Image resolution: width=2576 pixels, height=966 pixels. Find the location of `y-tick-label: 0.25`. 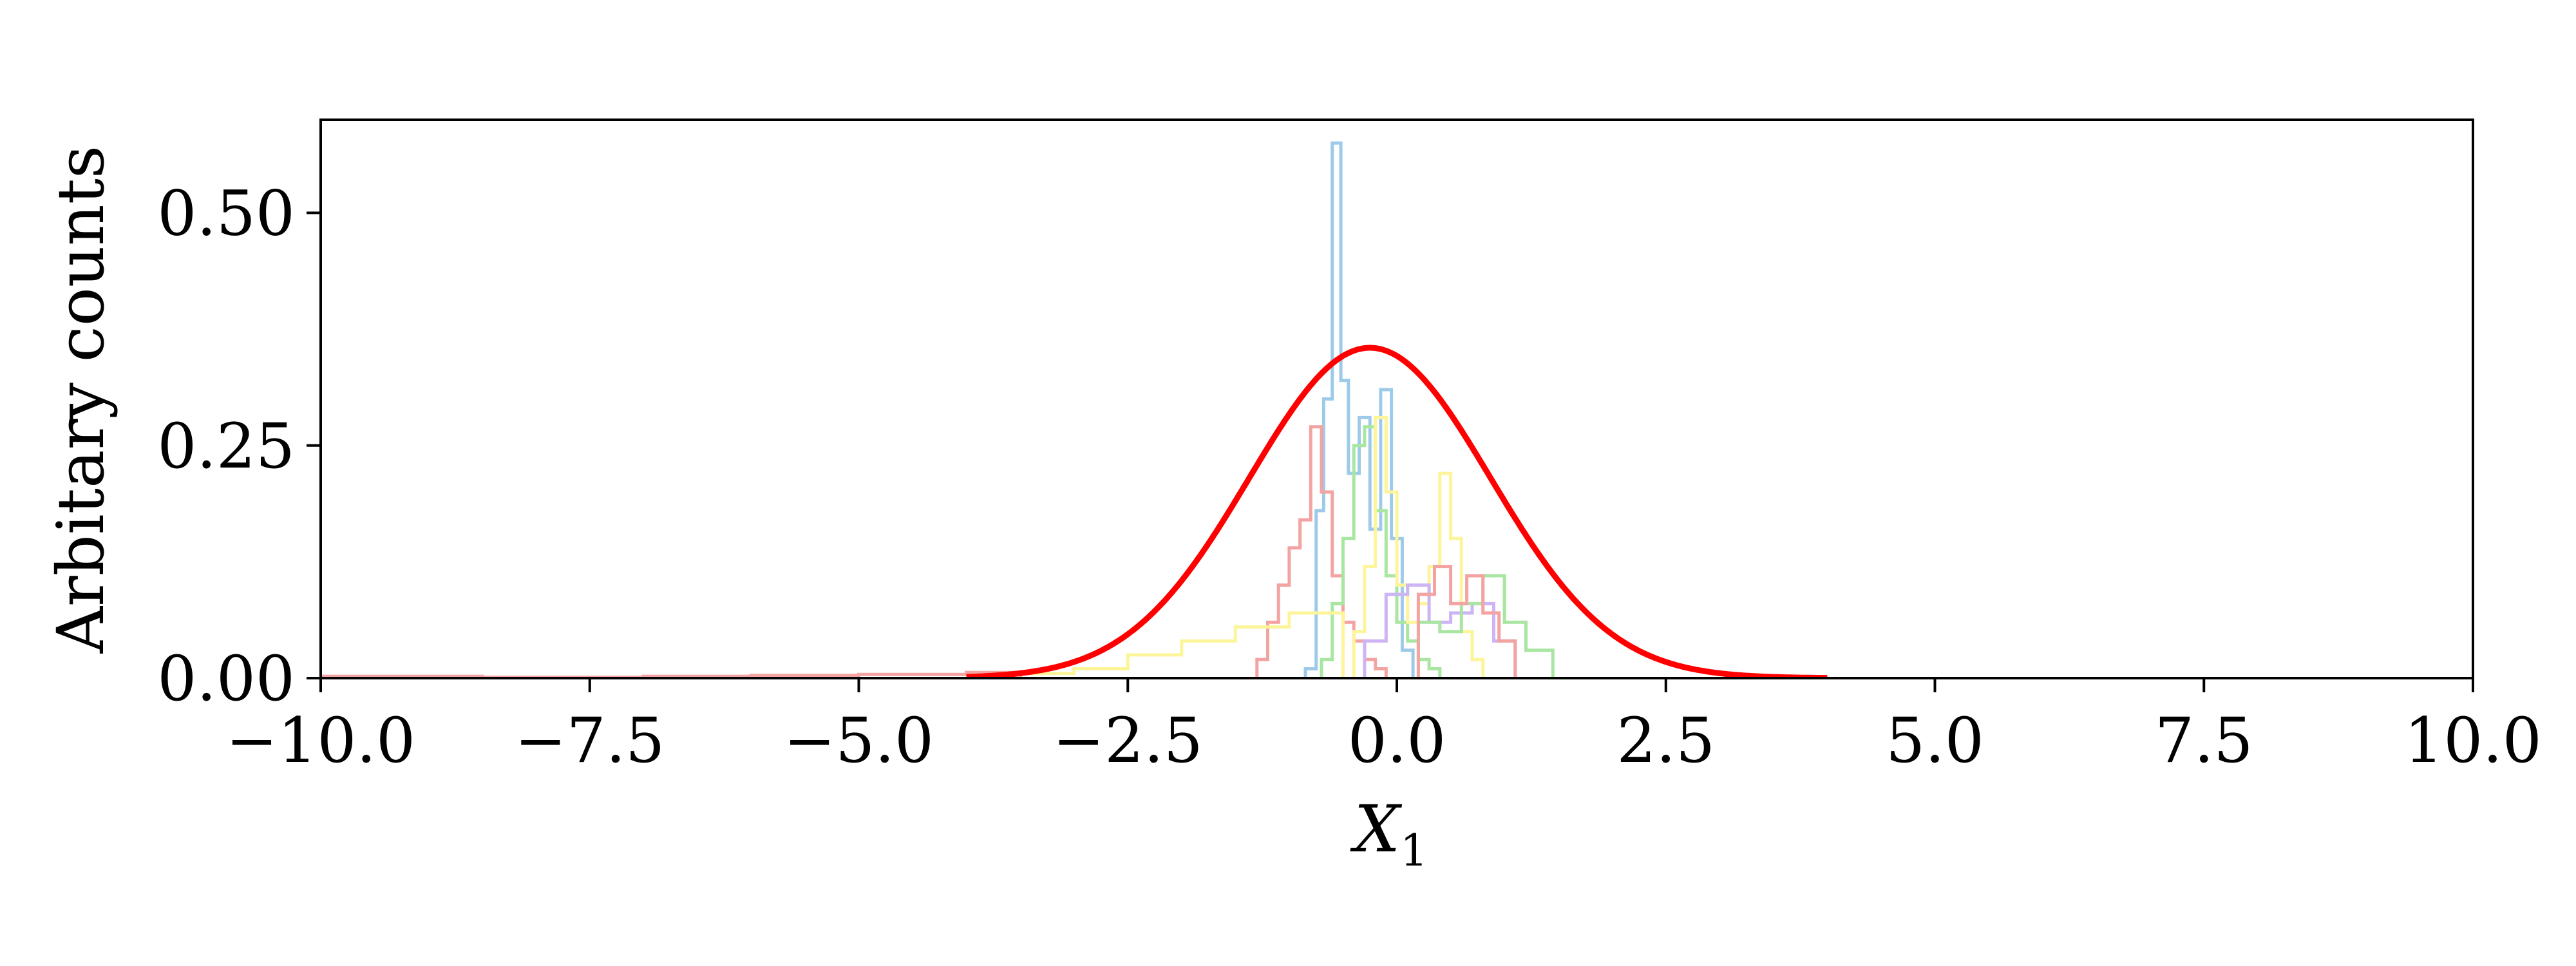

y-tick-label: 0.25 is located at coordinates (226, 446).